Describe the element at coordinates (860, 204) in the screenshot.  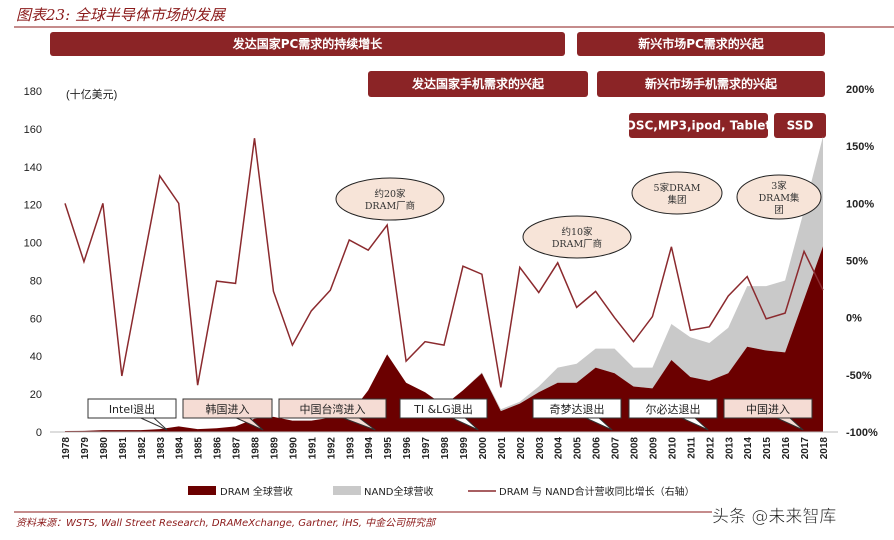
I see `y-right-tick: 100%` at that location.